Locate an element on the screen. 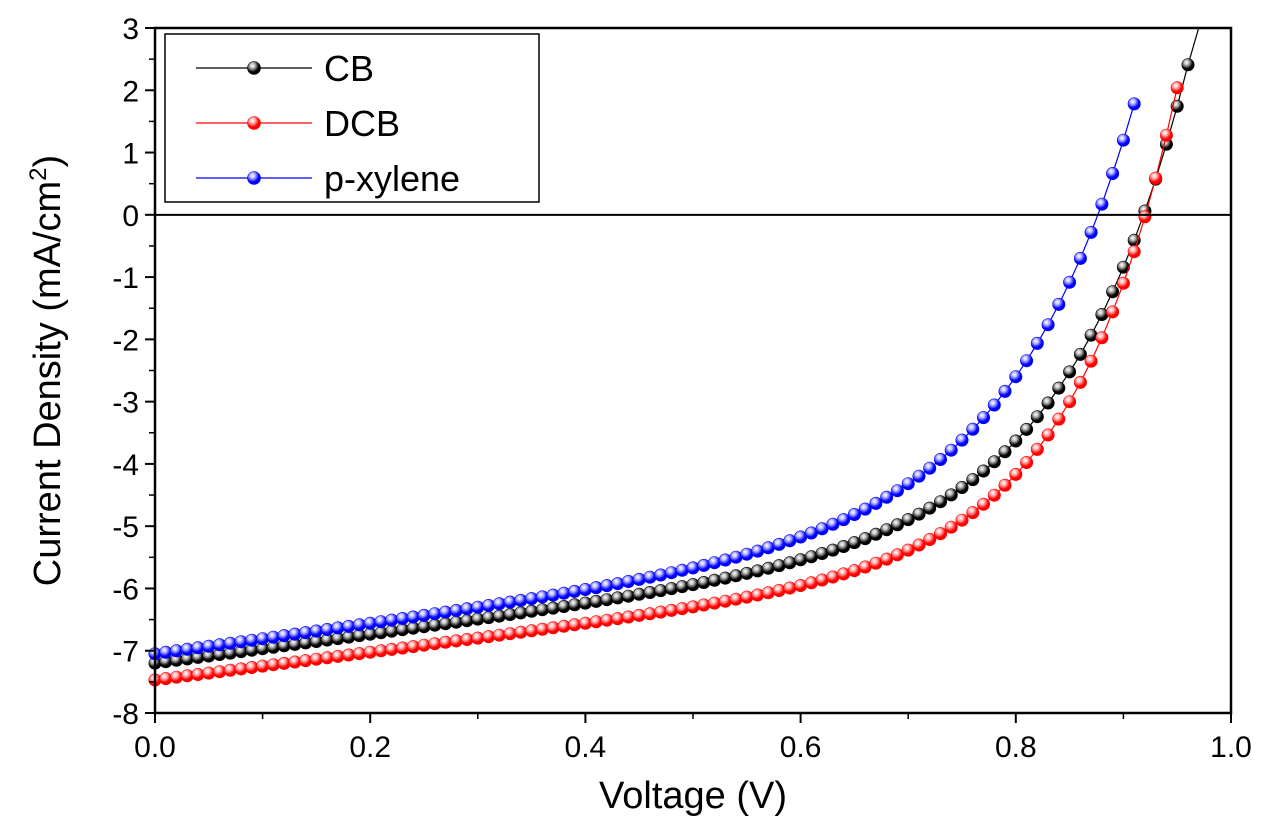 This screenshot has width=1268, height=819. y-tick-label: -7 is located at coordinates (125, 652).